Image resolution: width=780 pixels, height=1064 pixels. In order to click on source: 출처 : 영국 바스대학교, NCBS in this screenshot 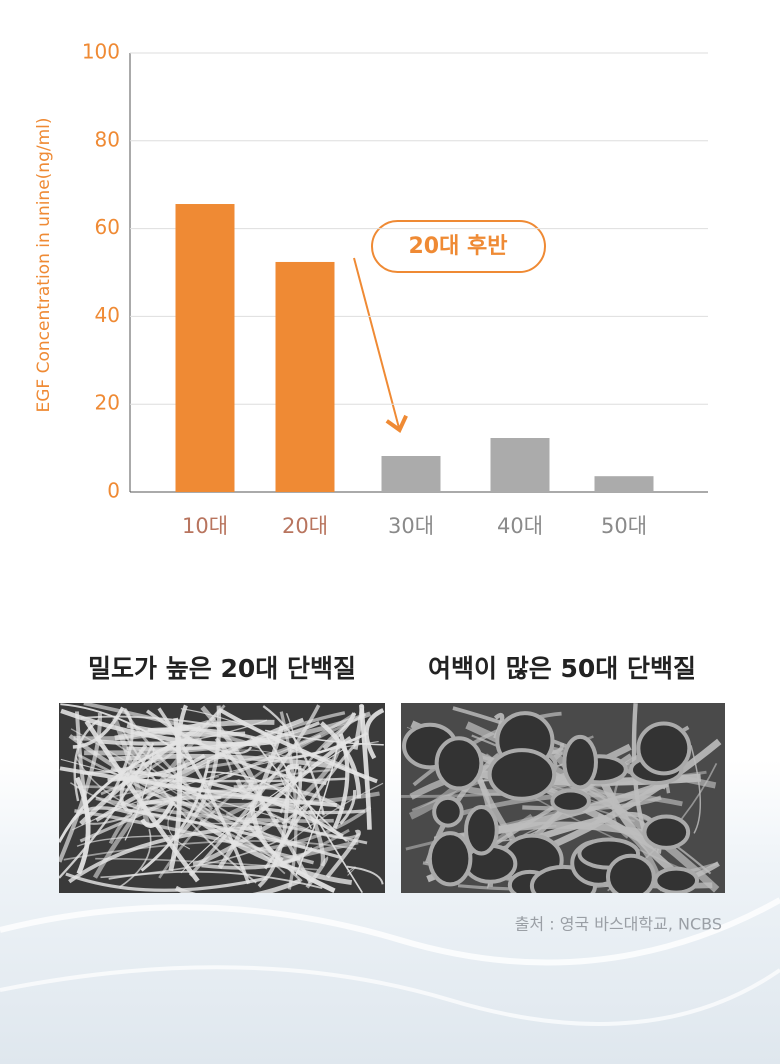, I will do `click(618, 924)`.